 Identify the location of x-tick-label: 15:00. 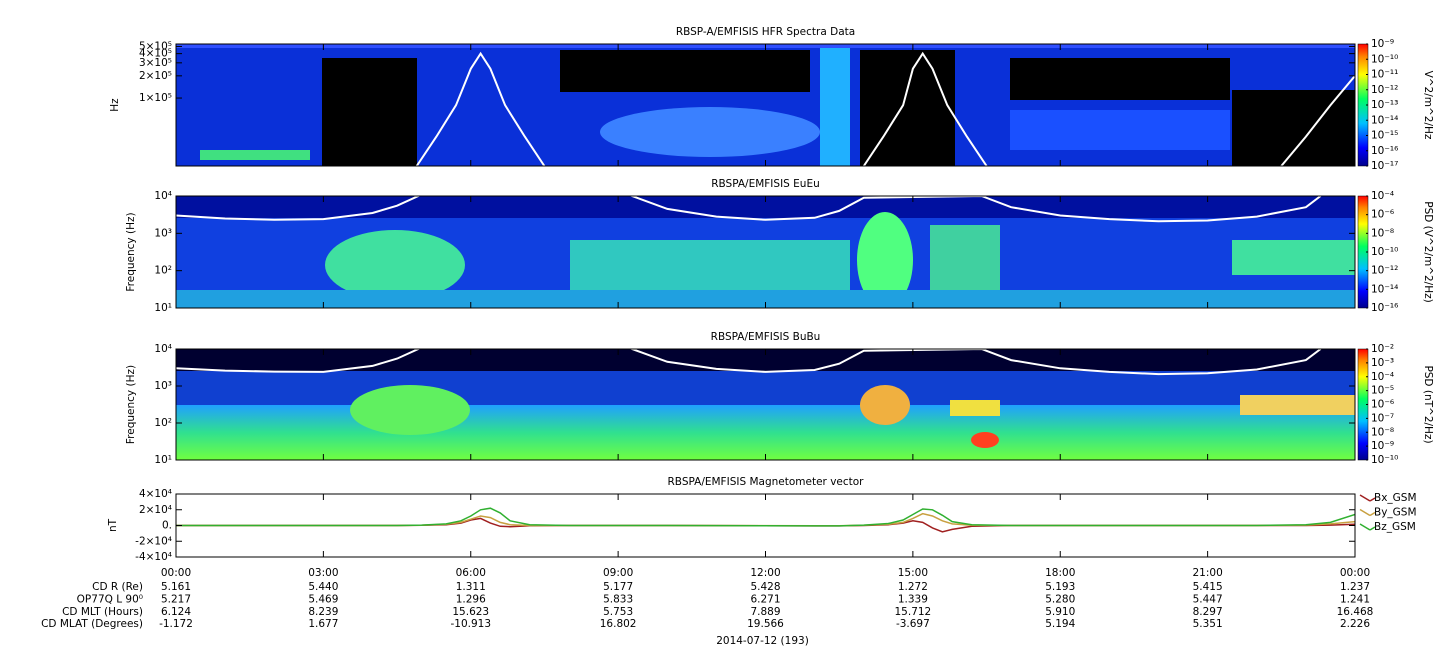
(913, 573).